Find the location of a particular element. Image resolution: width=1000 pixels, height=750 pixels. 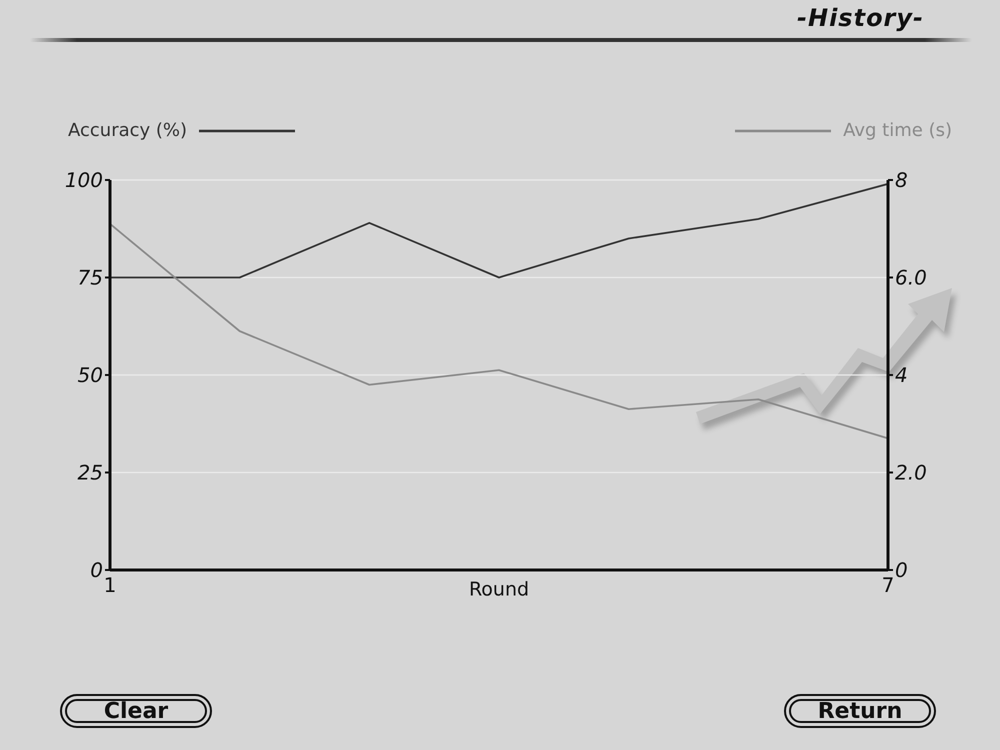

line-series is located at coordinates (499, 230).